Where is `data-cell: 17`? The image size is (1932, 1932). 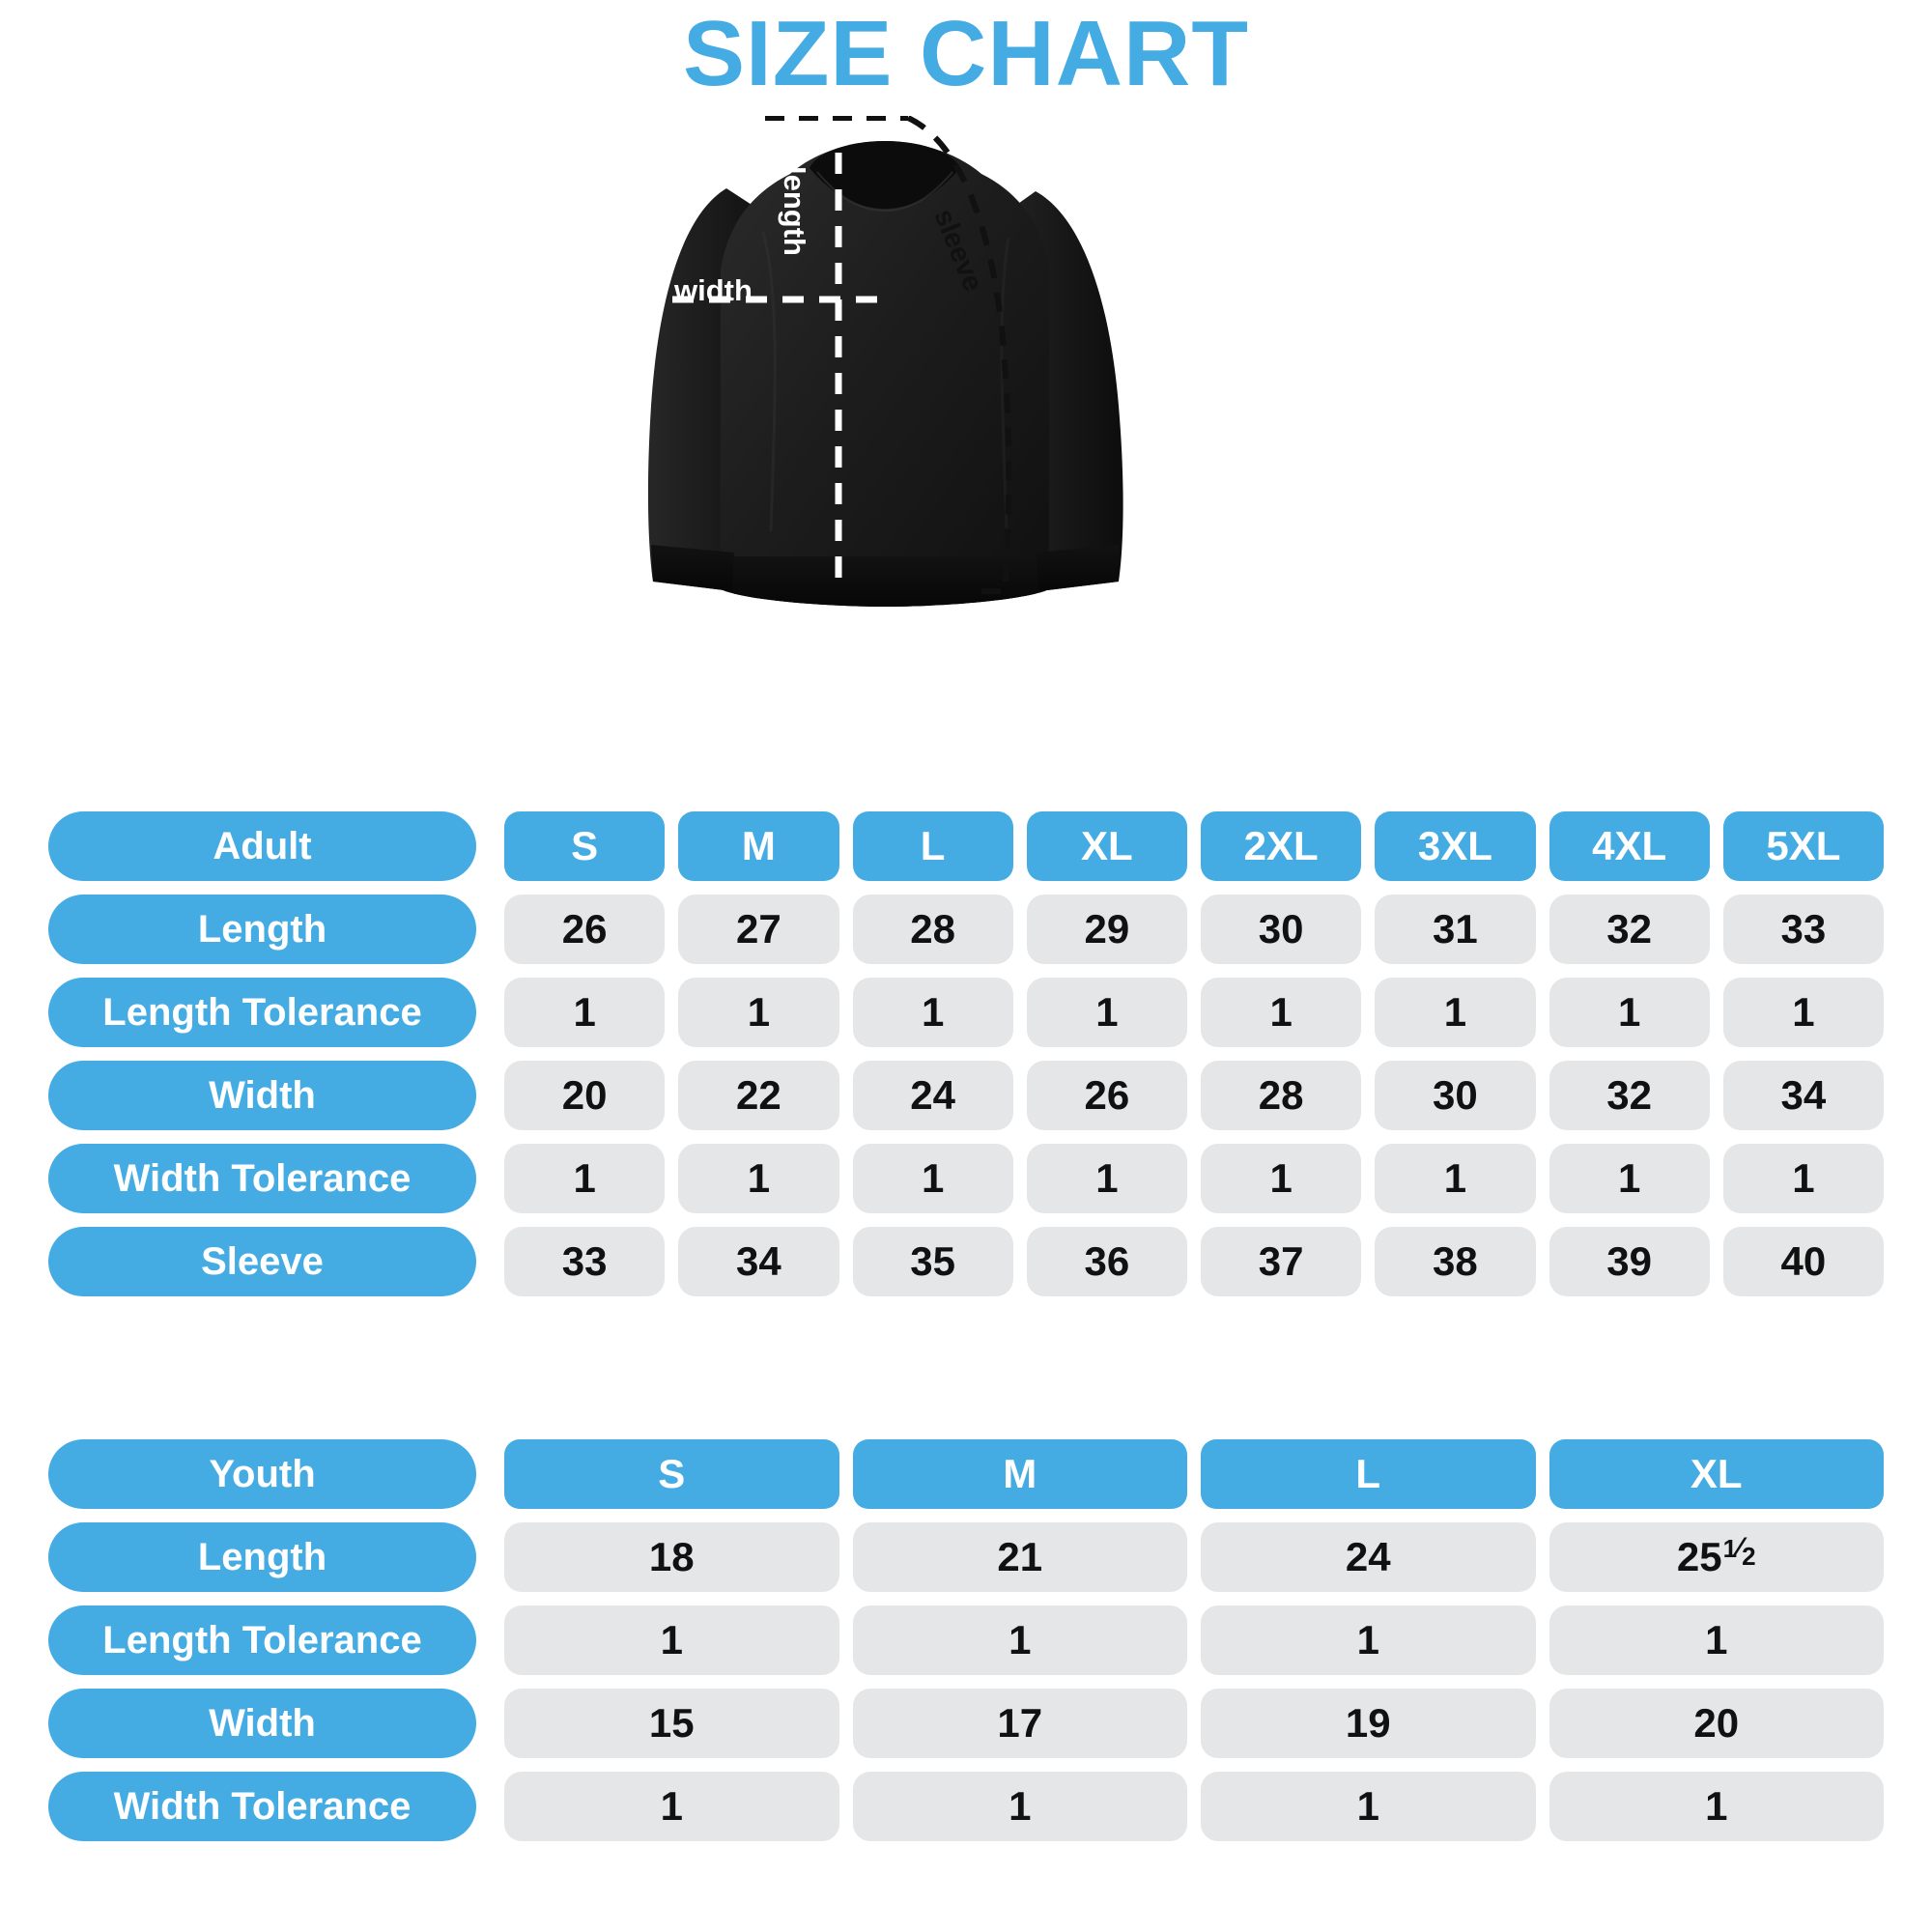 data-cell: 17 is located at coordinates (1019, 1723).